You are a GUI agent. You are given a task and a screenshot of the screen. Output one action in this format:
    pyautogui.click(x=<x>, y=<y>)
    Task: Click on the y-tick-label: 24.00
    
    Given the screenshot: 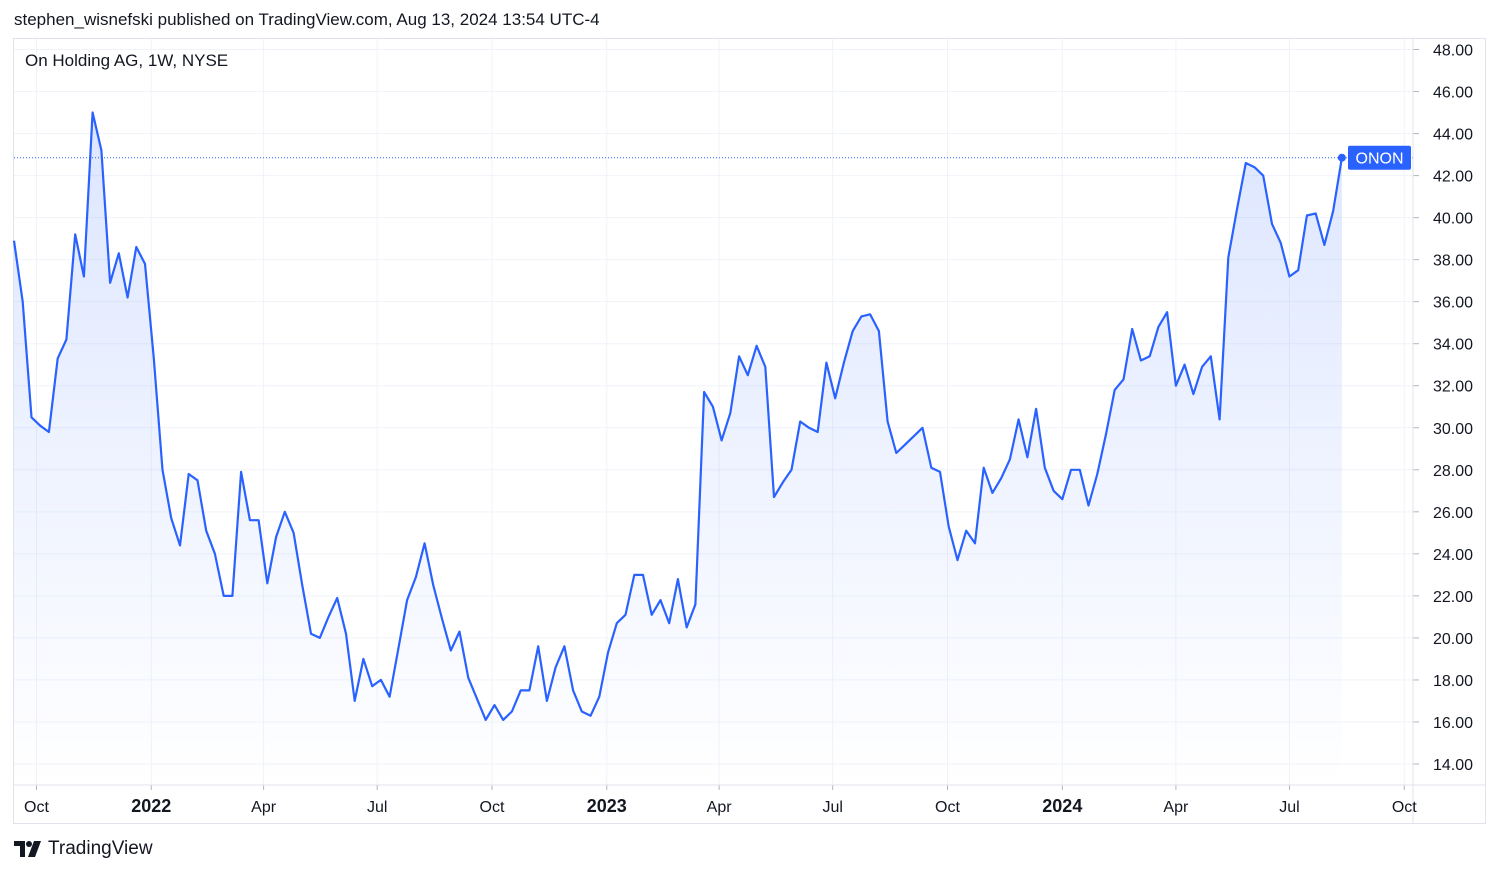 What is the action you would take?
    pyautogui.click(x=1453, y=555)
    